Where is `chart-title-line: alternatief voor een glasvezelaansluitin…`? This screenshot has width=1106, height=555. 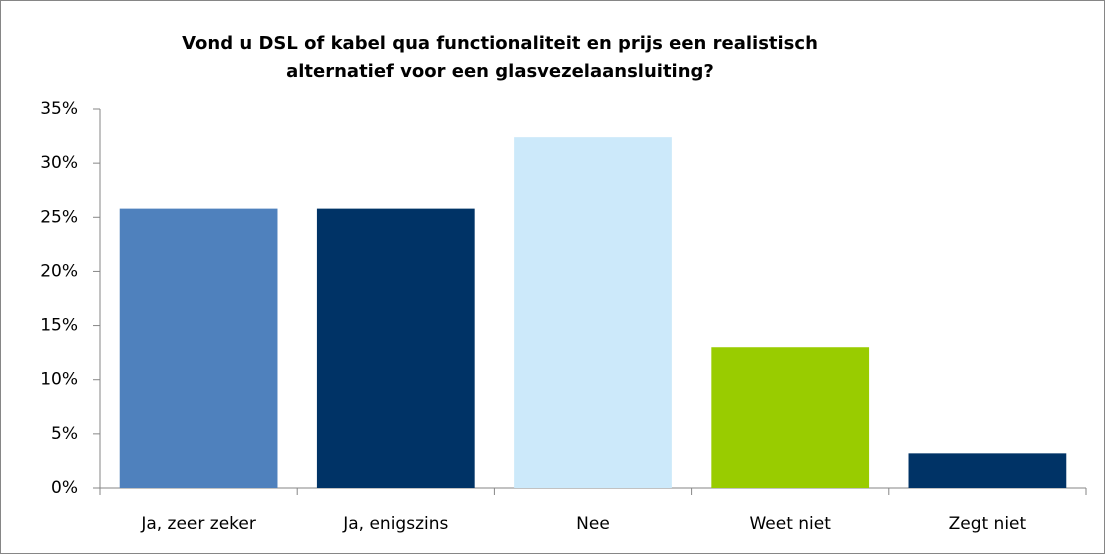
chart-title-line: alternatief voor een glasvezelaansluitin… is located at coordinates (500, 71).